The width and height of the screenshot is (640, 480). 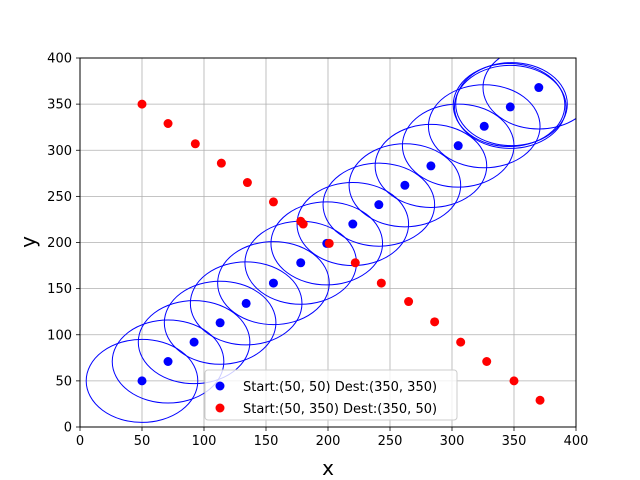 What do you see at coordinates (514, 441) in the screenshot?
I see `x-tick-label: 350` at bounding box center [514, 441].